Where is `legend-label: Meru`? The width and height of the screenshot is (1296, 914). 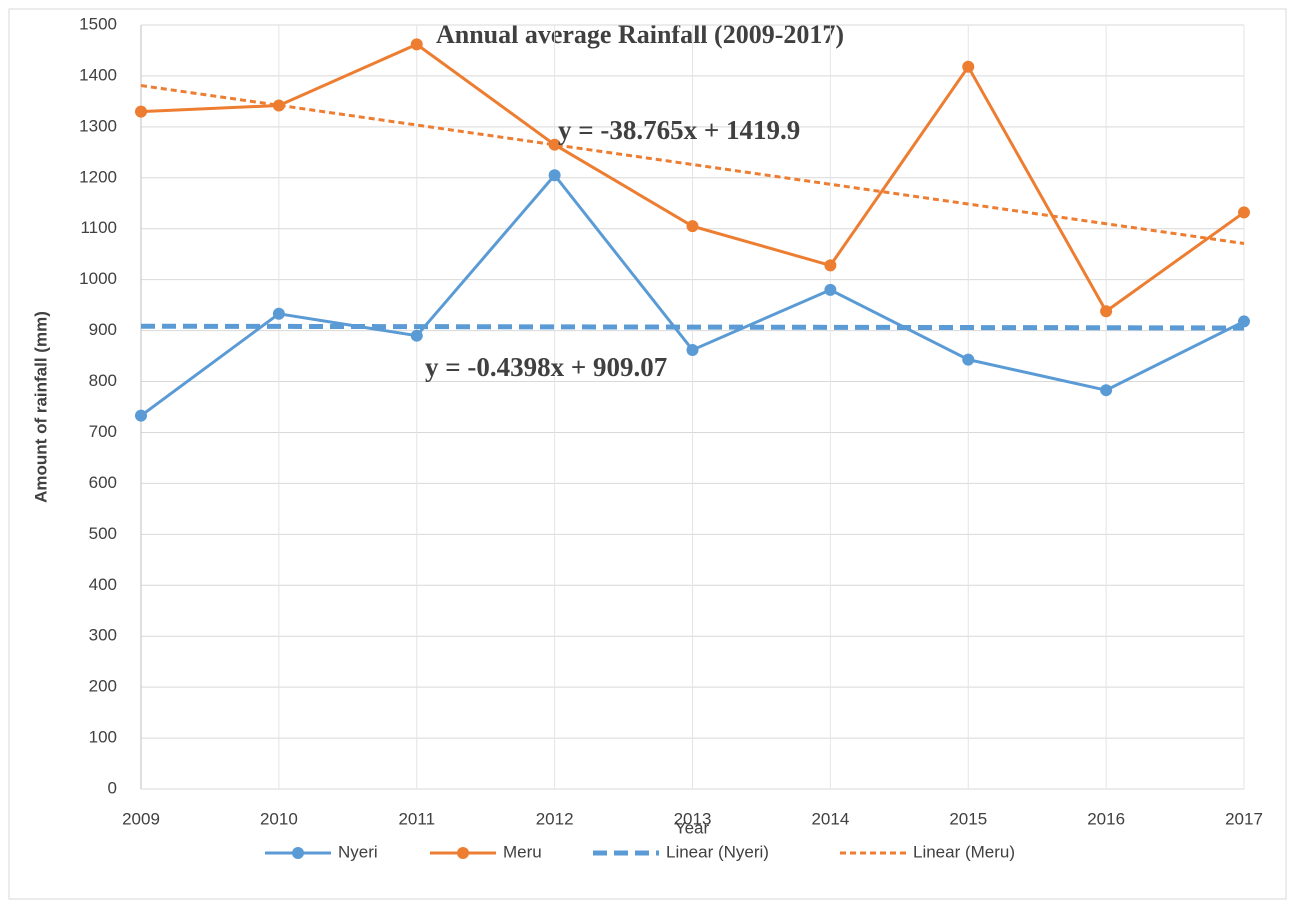 legend-label: Meru is located at coordinates (522, 851).